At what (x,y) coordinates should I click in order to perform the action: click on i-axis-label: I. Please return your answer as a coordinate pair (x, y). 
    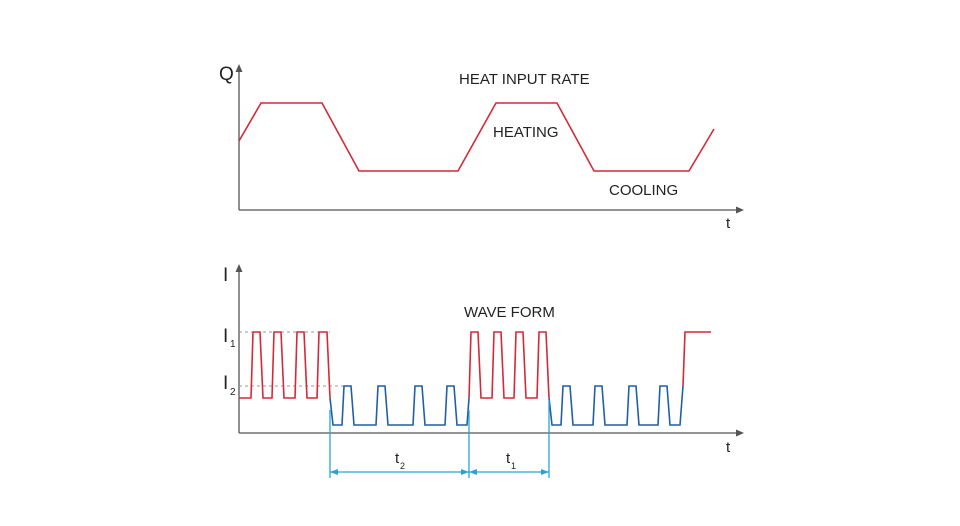
    Looking at the image, I should click on (225, 275).